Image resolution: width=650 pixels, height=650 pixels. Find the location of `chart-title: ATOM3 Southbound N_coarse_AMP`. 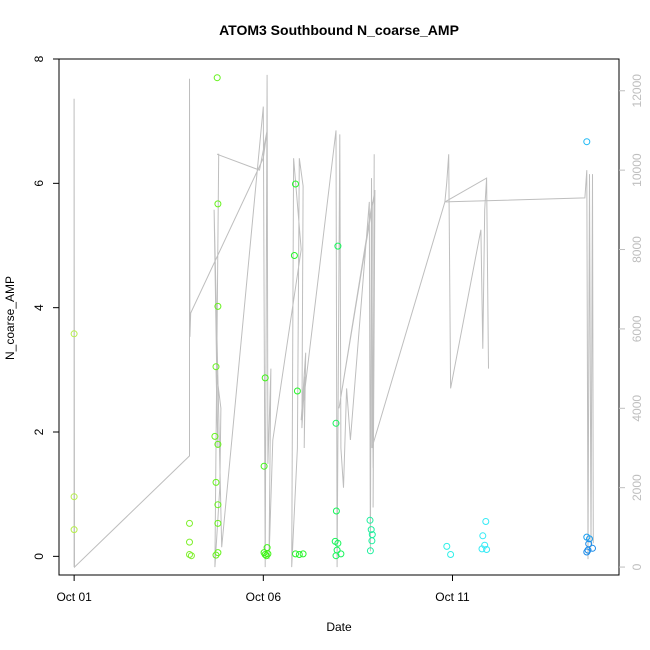

chart-title: ATOM3 Southbound N_coarse_AMP is located at coordinates (339, 30).